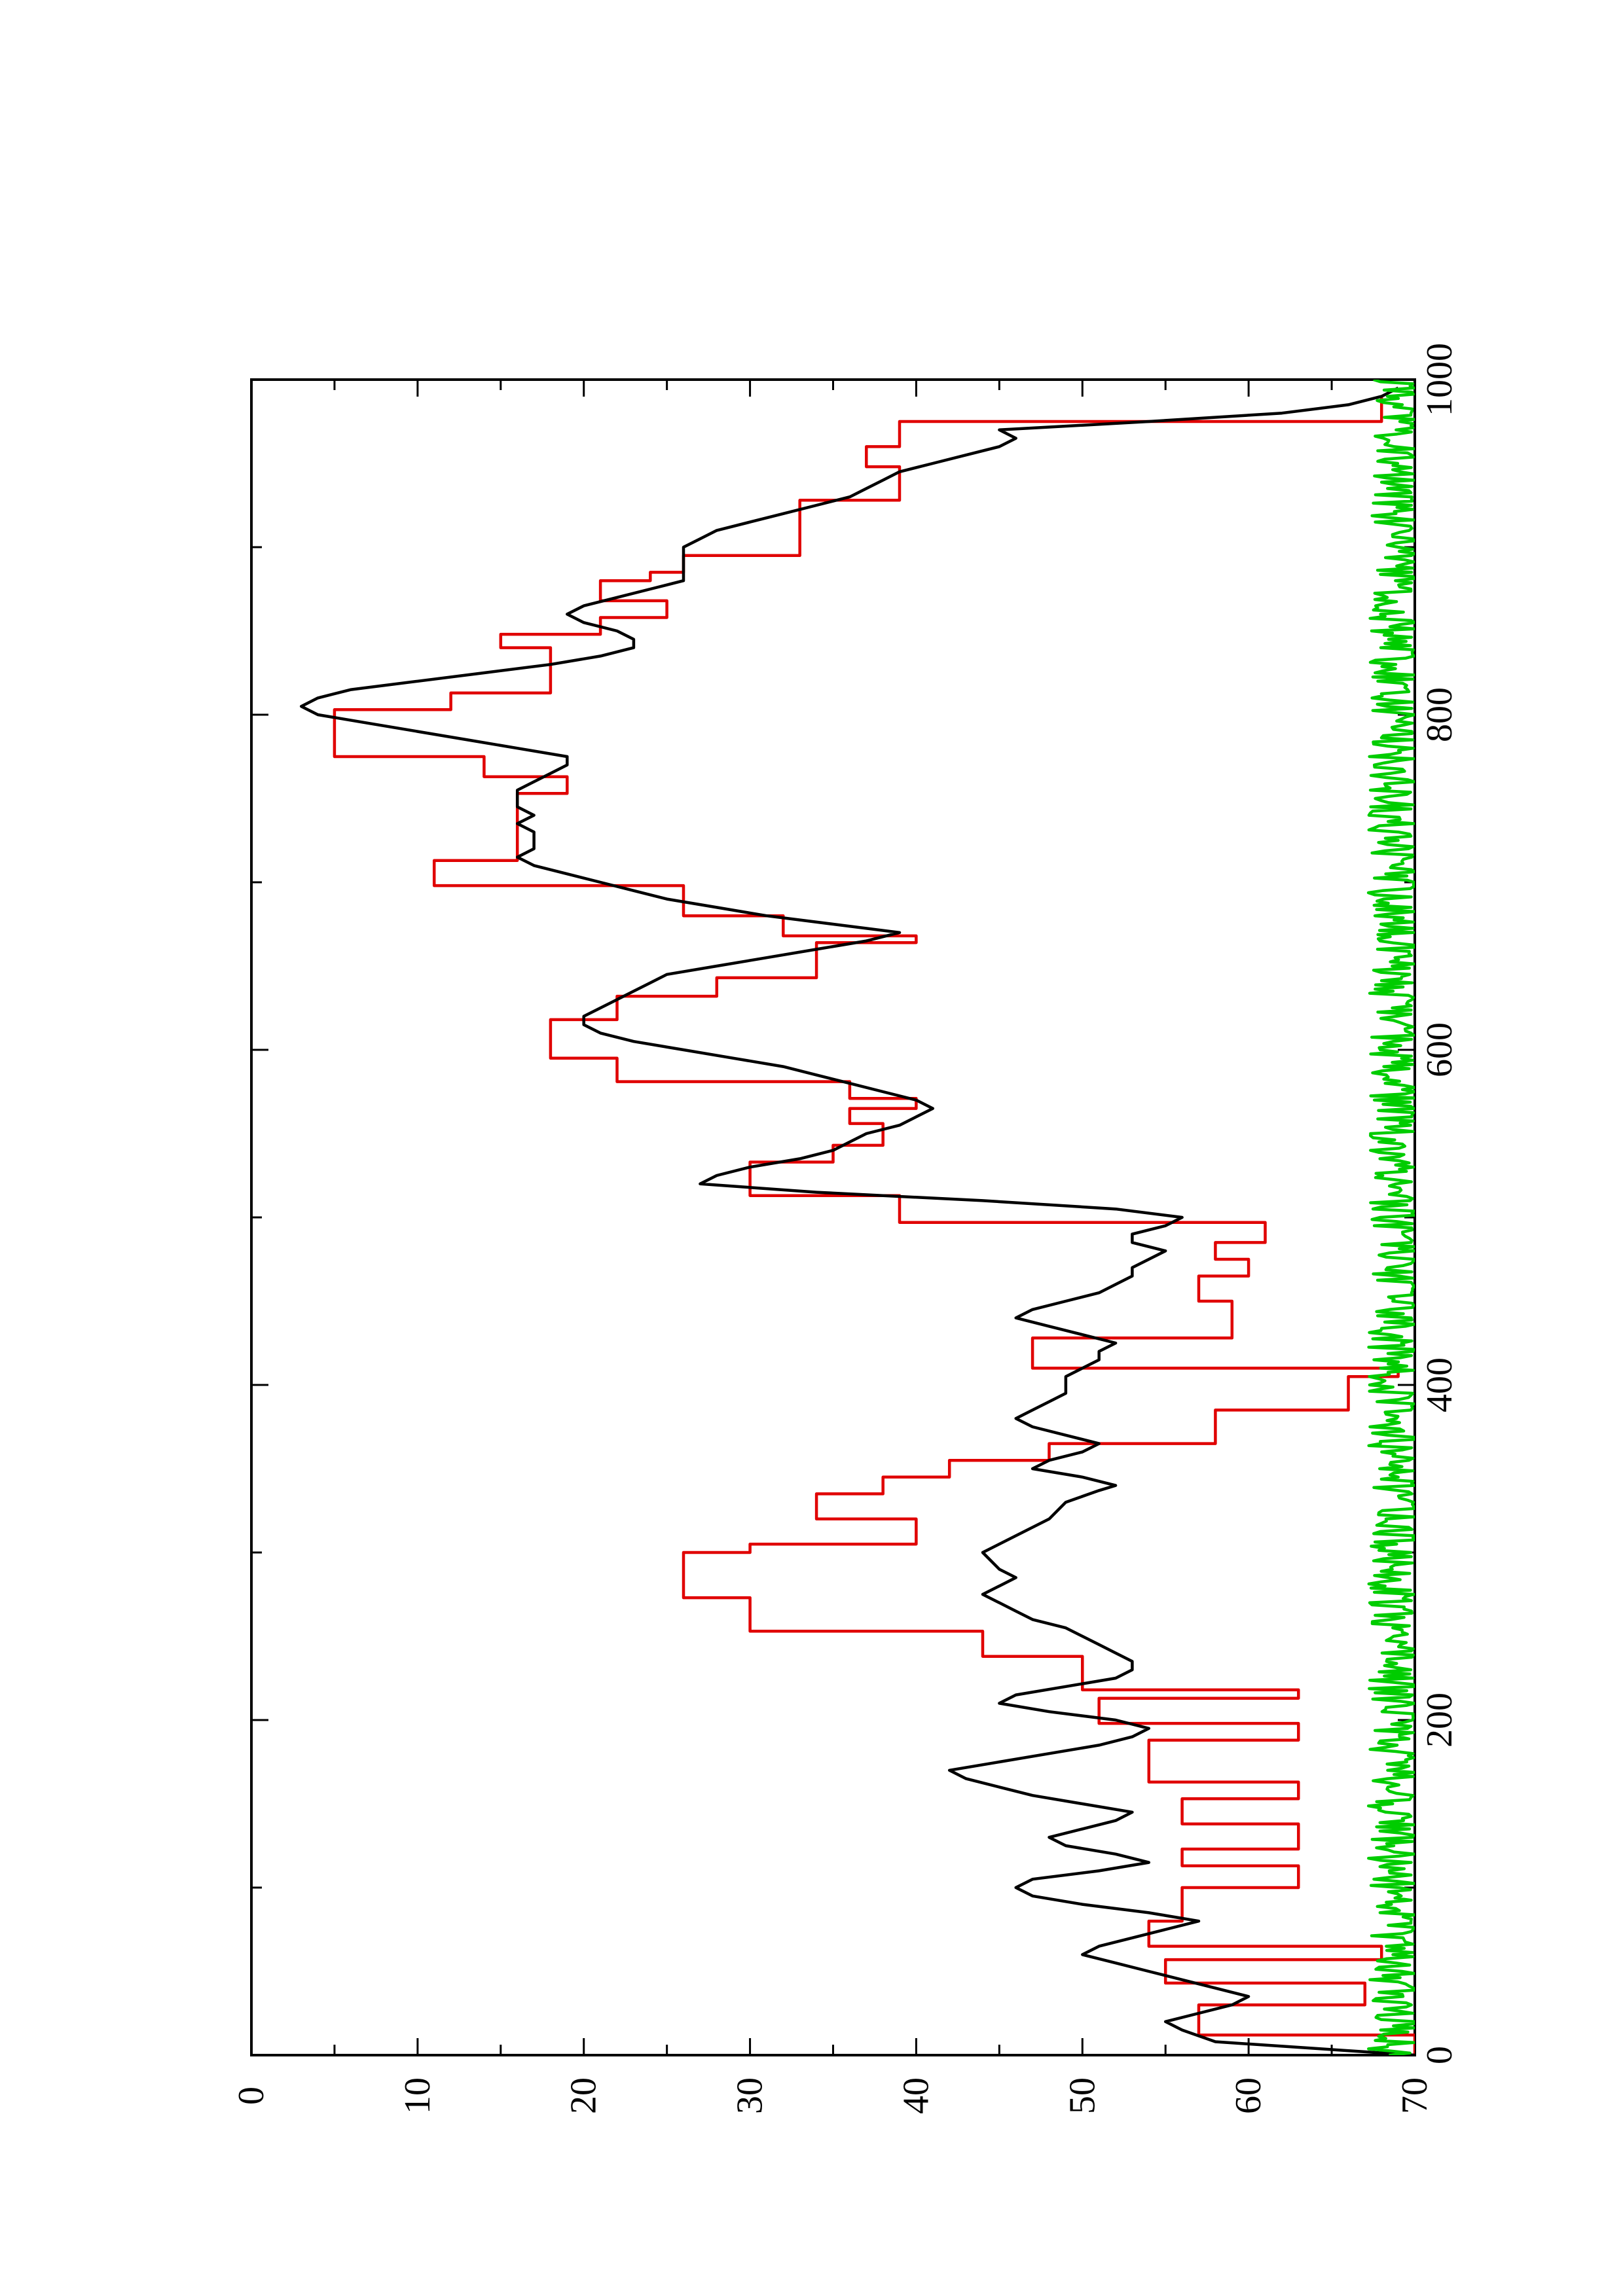 This screenshot has width=1623, height=2296. What do you see at coordinates (1439, 2055) in the screenshot?
I see `x-tick-label: 0` at bounding box center [1439, 2055].